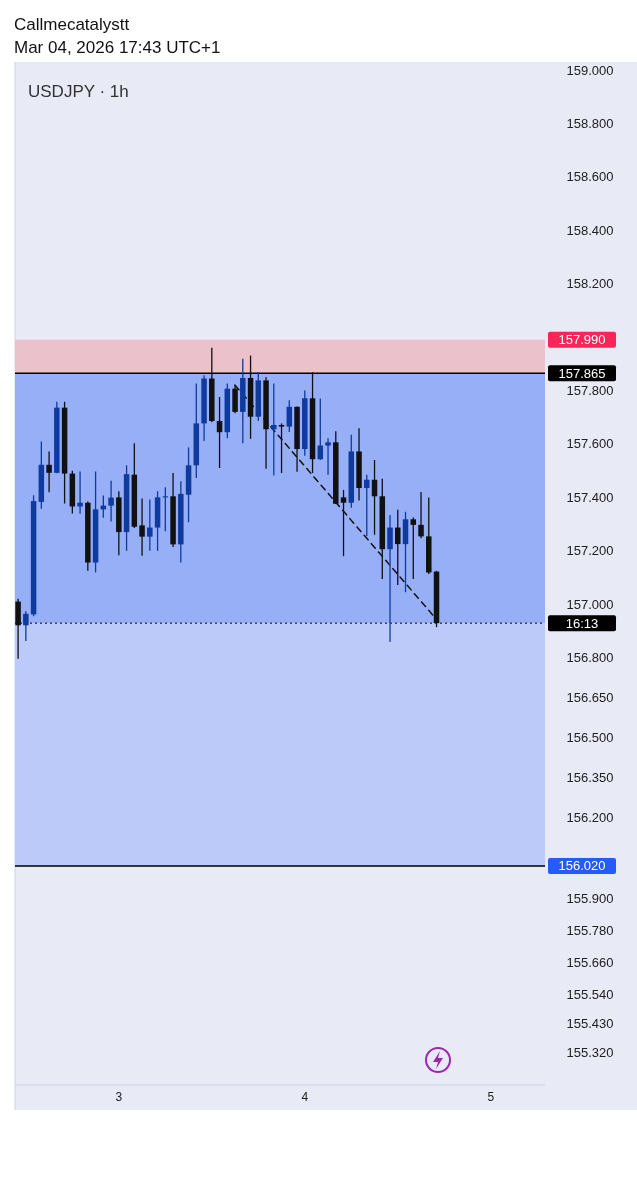  I want to click on y-tick-label: 156.650, so click(590, 698).